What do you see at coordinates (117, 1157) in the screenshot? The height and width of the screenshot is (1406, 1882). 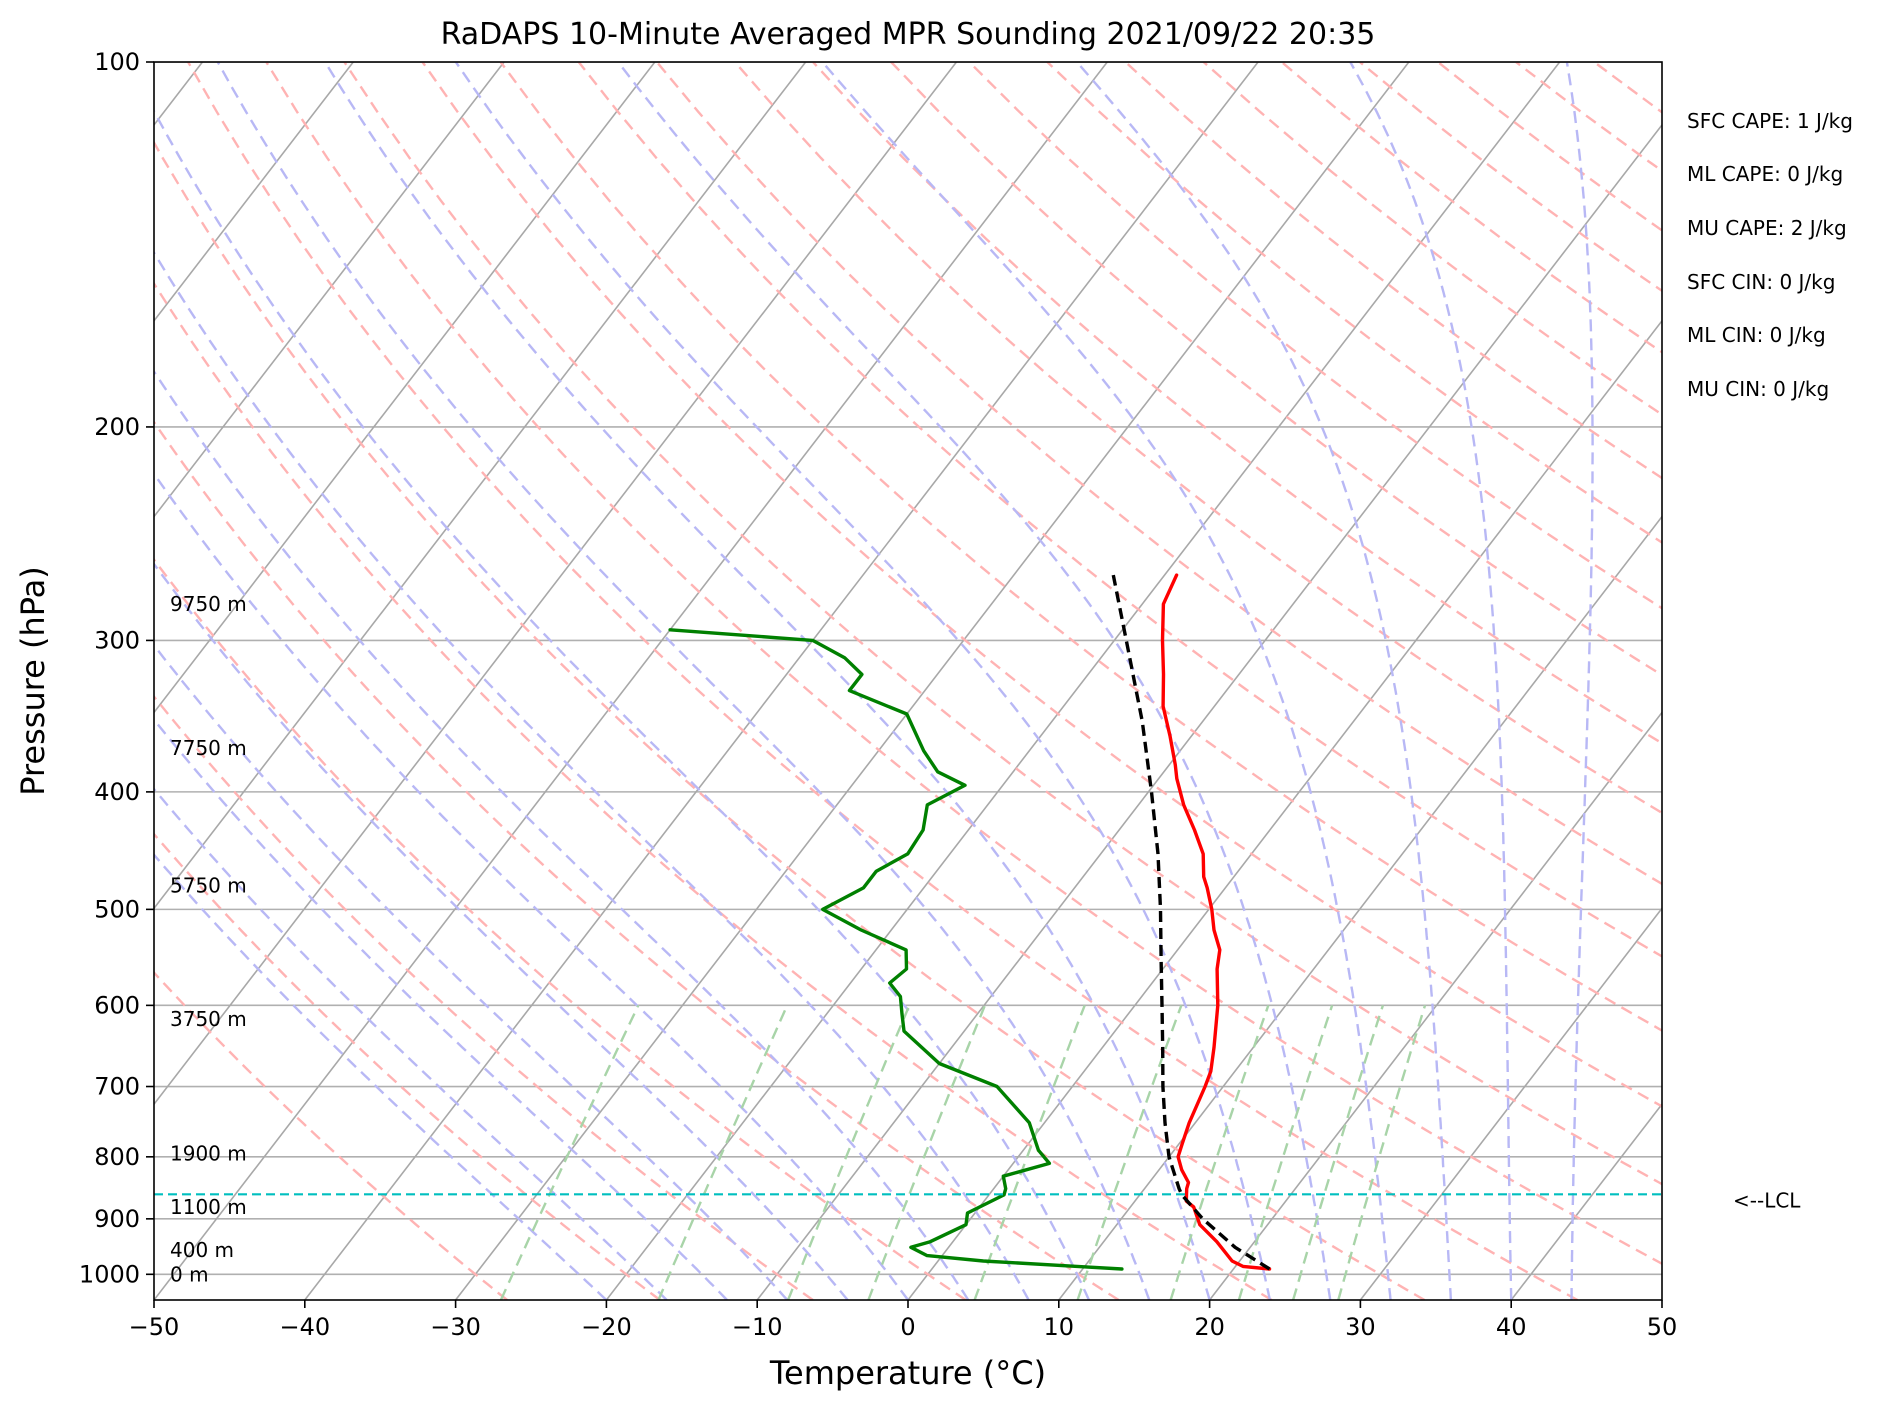 I see `y-tick-label: 800` at bounding box center [117, 1157].